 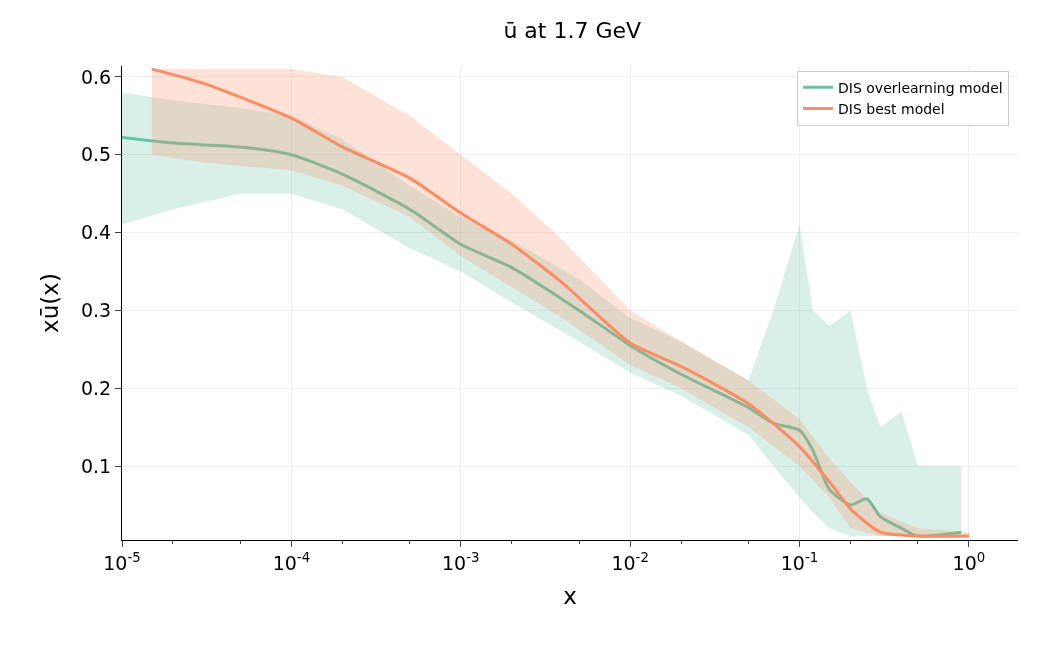 I want to click on legend-label: DIS overlearning model, so click(x=920, y=87).